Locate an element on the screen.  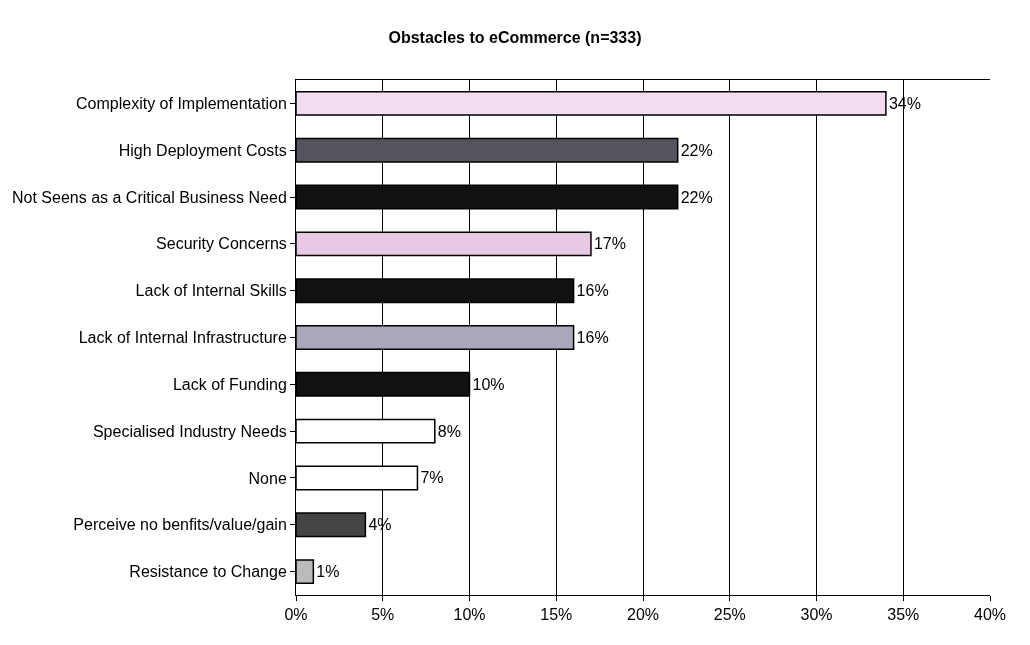
x-tick-label: 0% is located at coordinates (296, 615).